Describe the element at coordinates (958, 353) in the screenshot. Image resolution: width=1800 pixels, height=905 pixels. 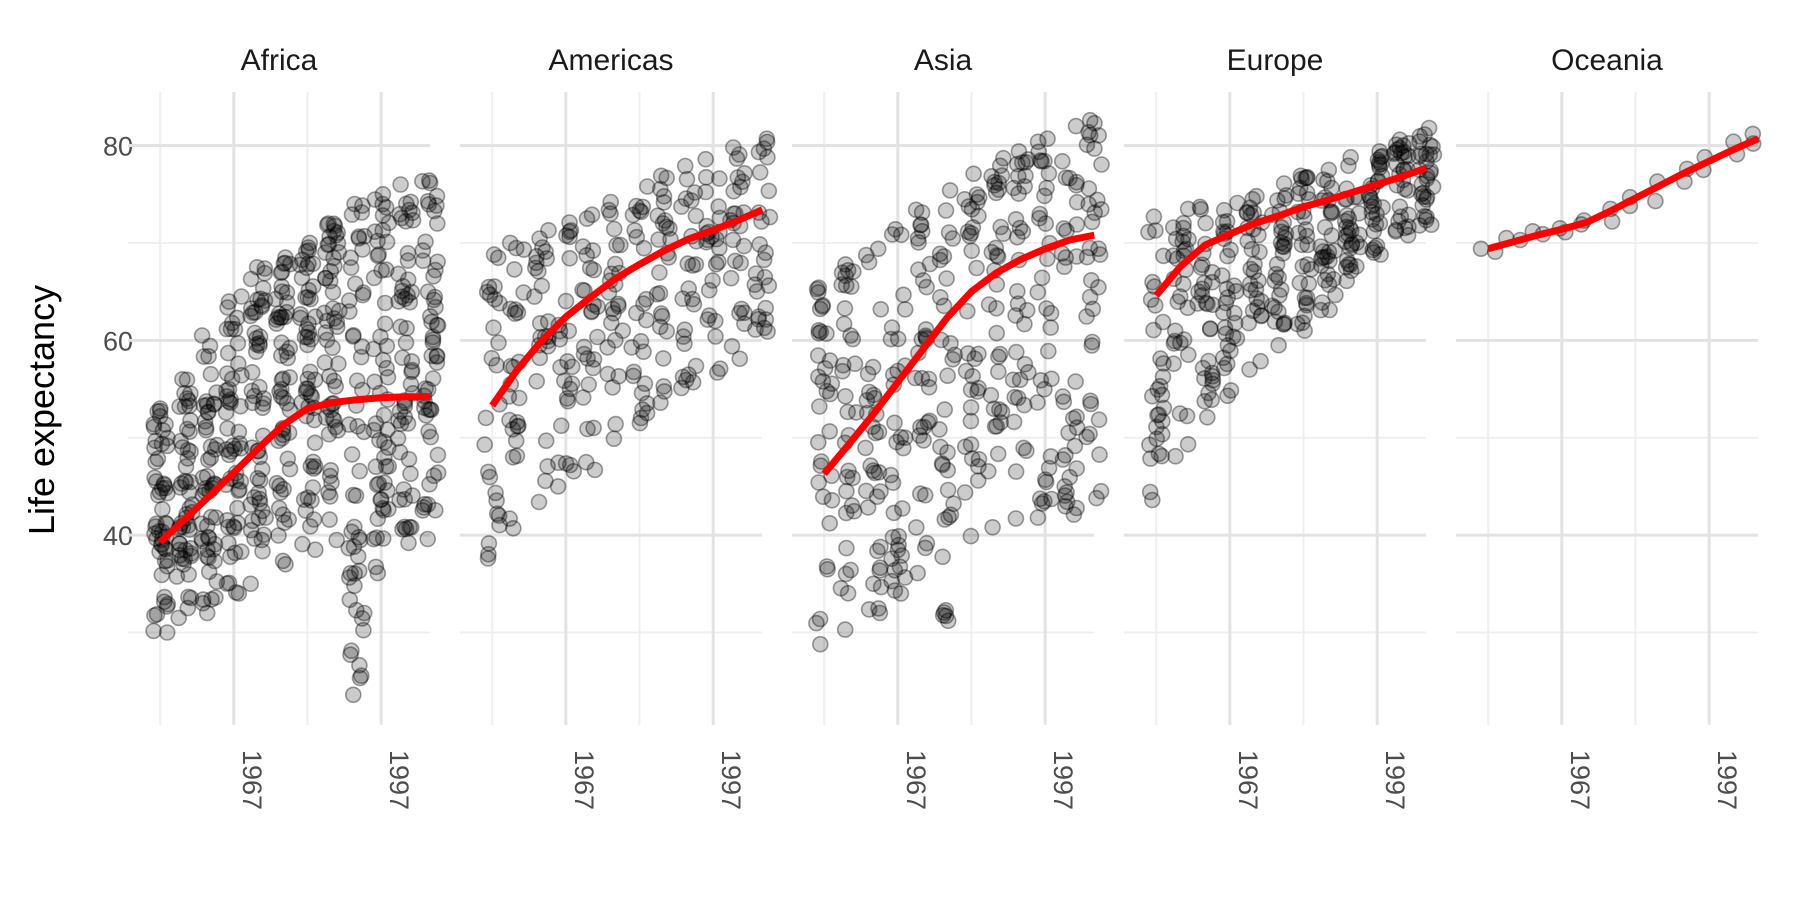
I see `trend-line` at that location.